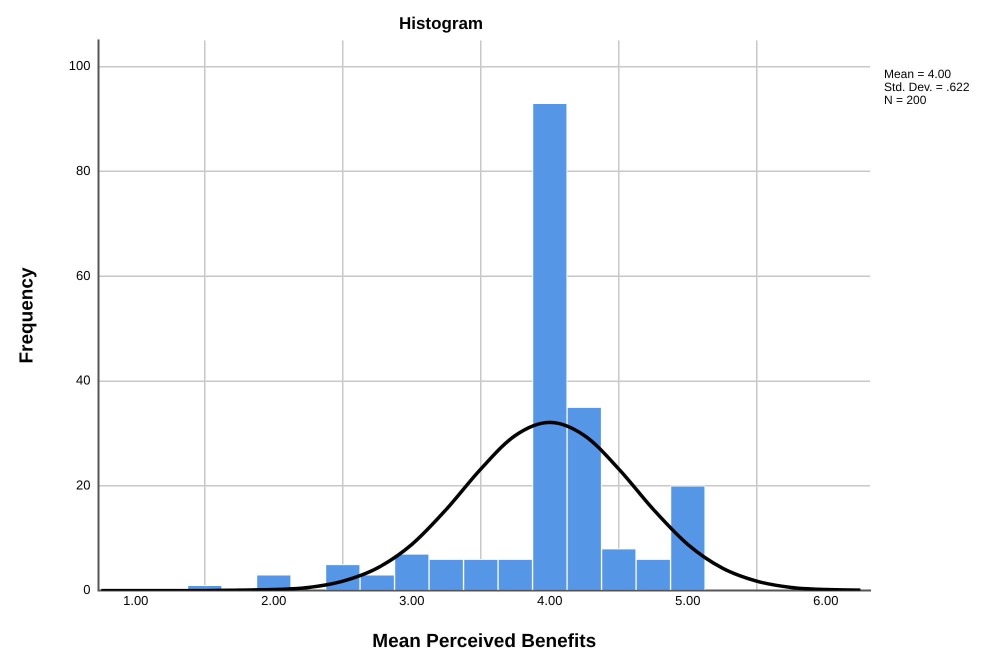 This screenshot has height=669, width=993. I want to click on x-axis-title: Mean Perceived Benefits, so click(484, 641).